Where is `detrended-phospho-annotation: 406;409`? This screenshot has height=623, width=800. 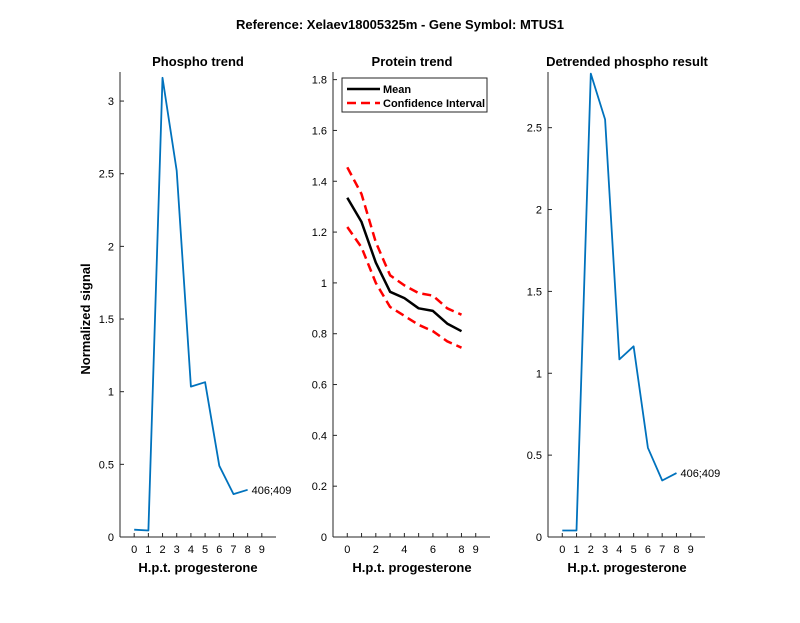 detrended-phospho-annotation: 406;409 is located at coordinates (700, 474).